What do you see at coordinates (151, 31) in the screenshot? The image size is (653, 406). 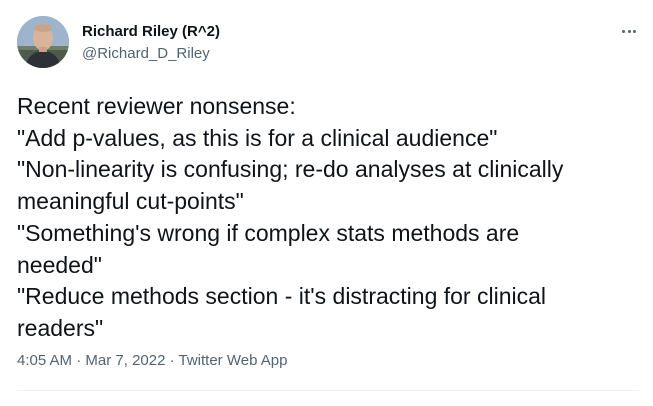 I see `author-display-name: Richard Riley (R^2)` at bounding box center [151, 31].